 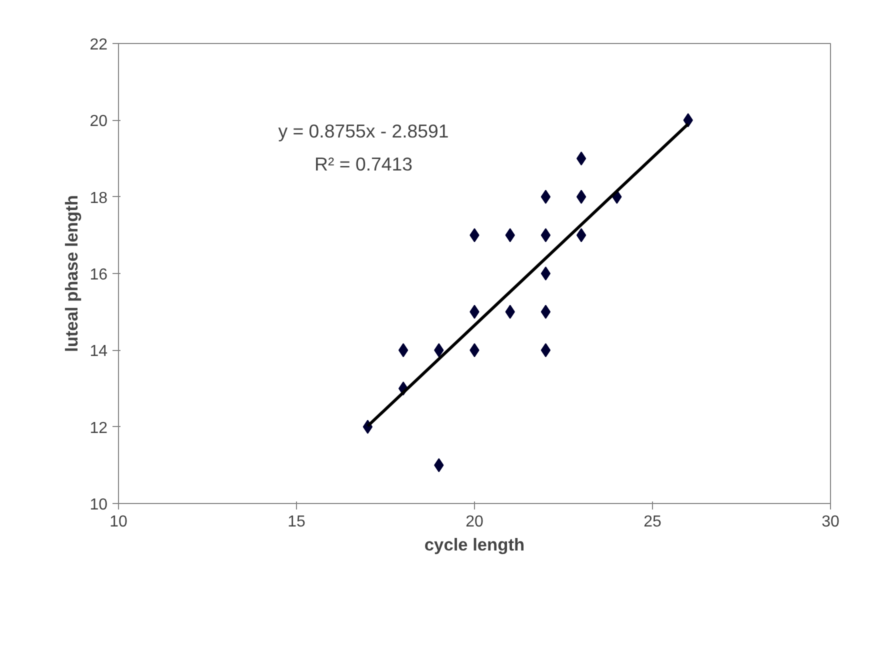 What do you see at coordinates (297, 522) in the screenshot?
I see `x-tick-label: 15` at bounding box center [297, 522].